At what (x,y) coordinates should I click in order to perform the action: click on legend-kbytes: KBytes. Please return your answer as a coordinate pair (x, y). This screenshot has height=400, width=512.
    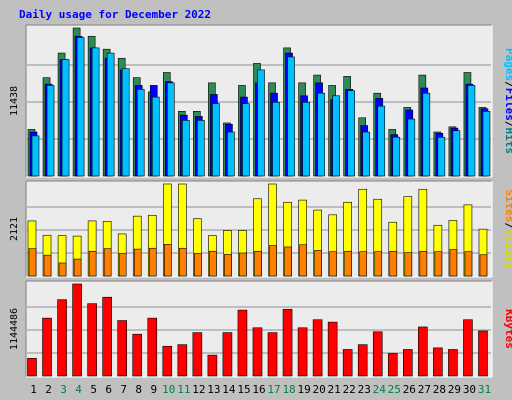
    Looking at the image, I should click on (507, 329).